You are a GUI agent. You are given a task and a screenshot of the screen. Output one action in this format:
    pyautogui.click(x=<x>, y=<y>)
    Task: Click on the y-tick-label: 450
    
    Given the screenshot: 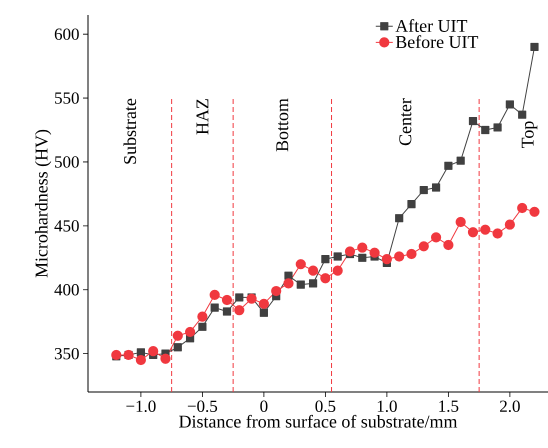 What is the action you would take?
    pyautogui.click(x=66, y=226)
    